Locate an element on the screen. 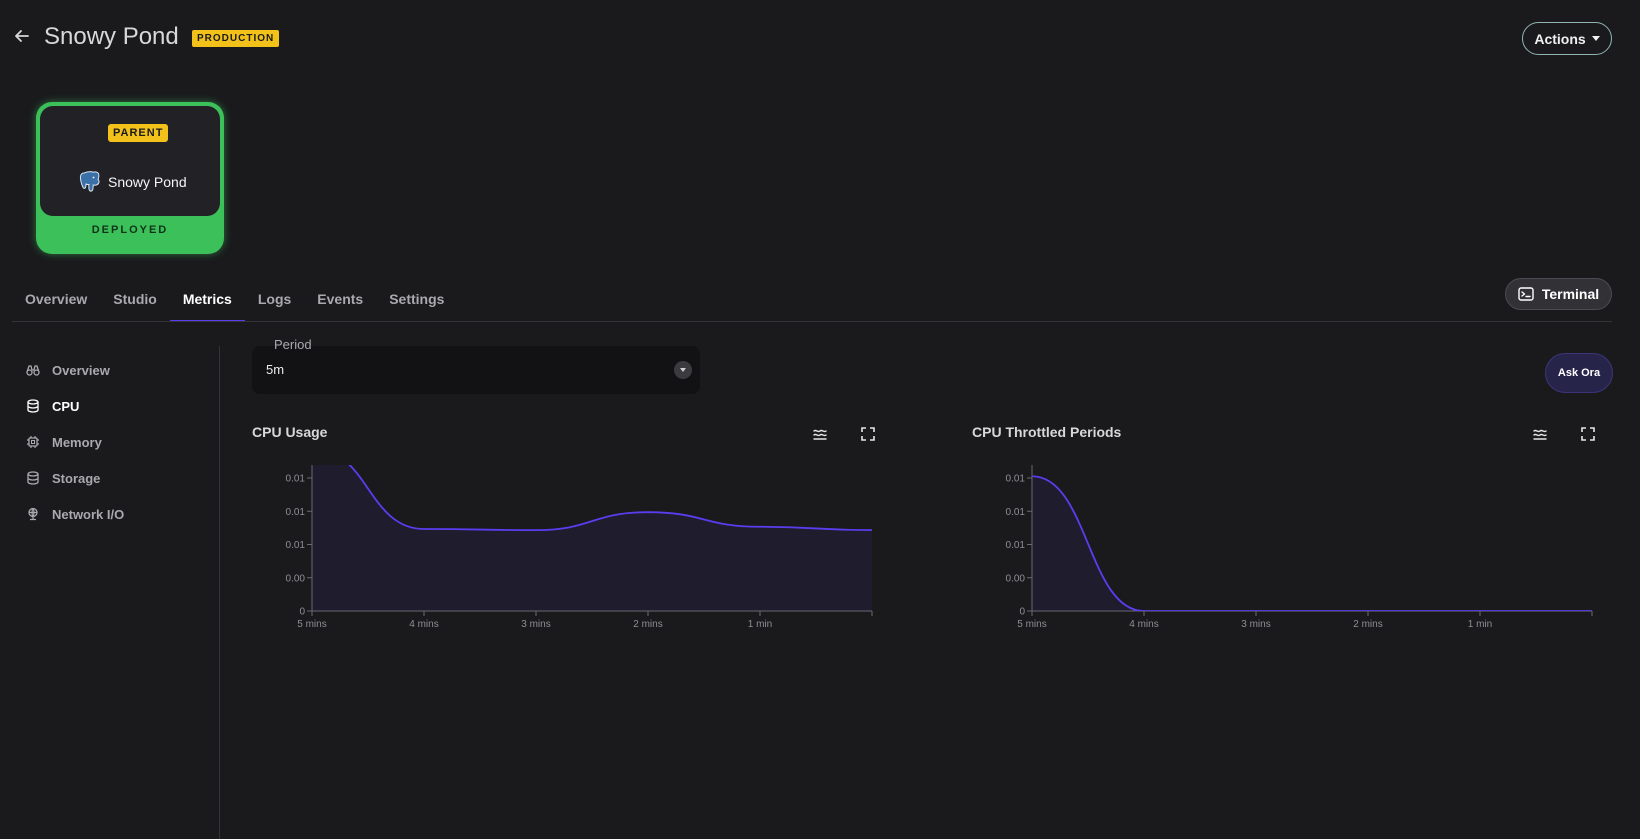 This screenshot has width=1640, height=839. caret-down-icon is located at coordinates (1595, 38).